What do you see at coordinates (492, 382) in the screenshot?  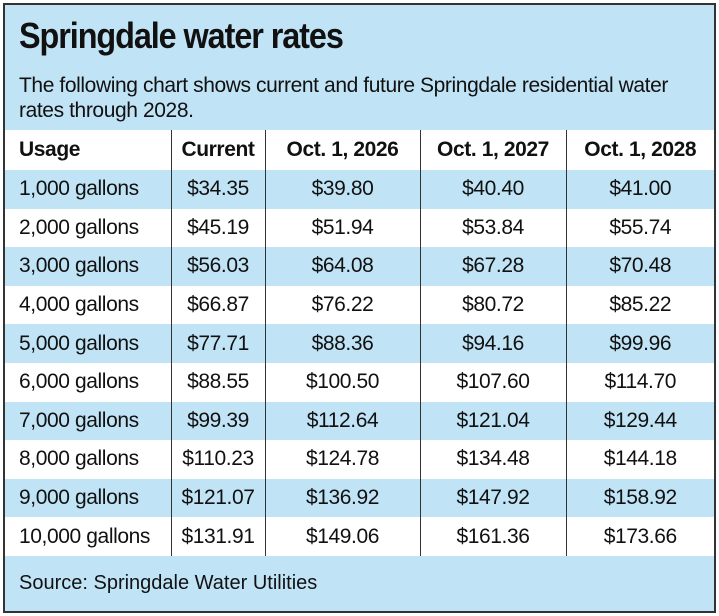 I see `table-cell: $107.60` at bounding box center [492, 382].